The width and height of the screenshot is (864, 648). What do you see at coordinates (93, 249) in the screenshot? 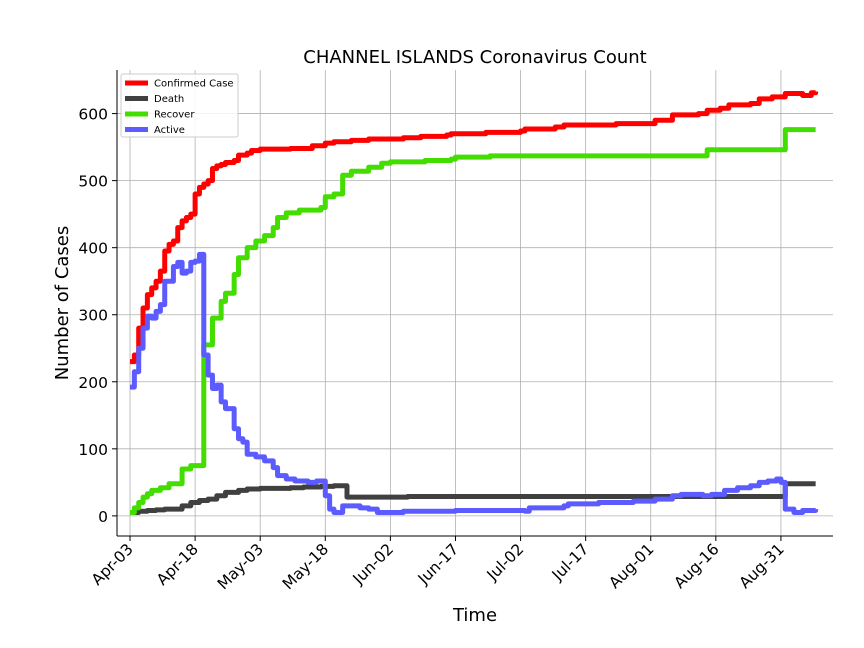
I see `y-tick-label: 400` at bounding box center [93, 249].